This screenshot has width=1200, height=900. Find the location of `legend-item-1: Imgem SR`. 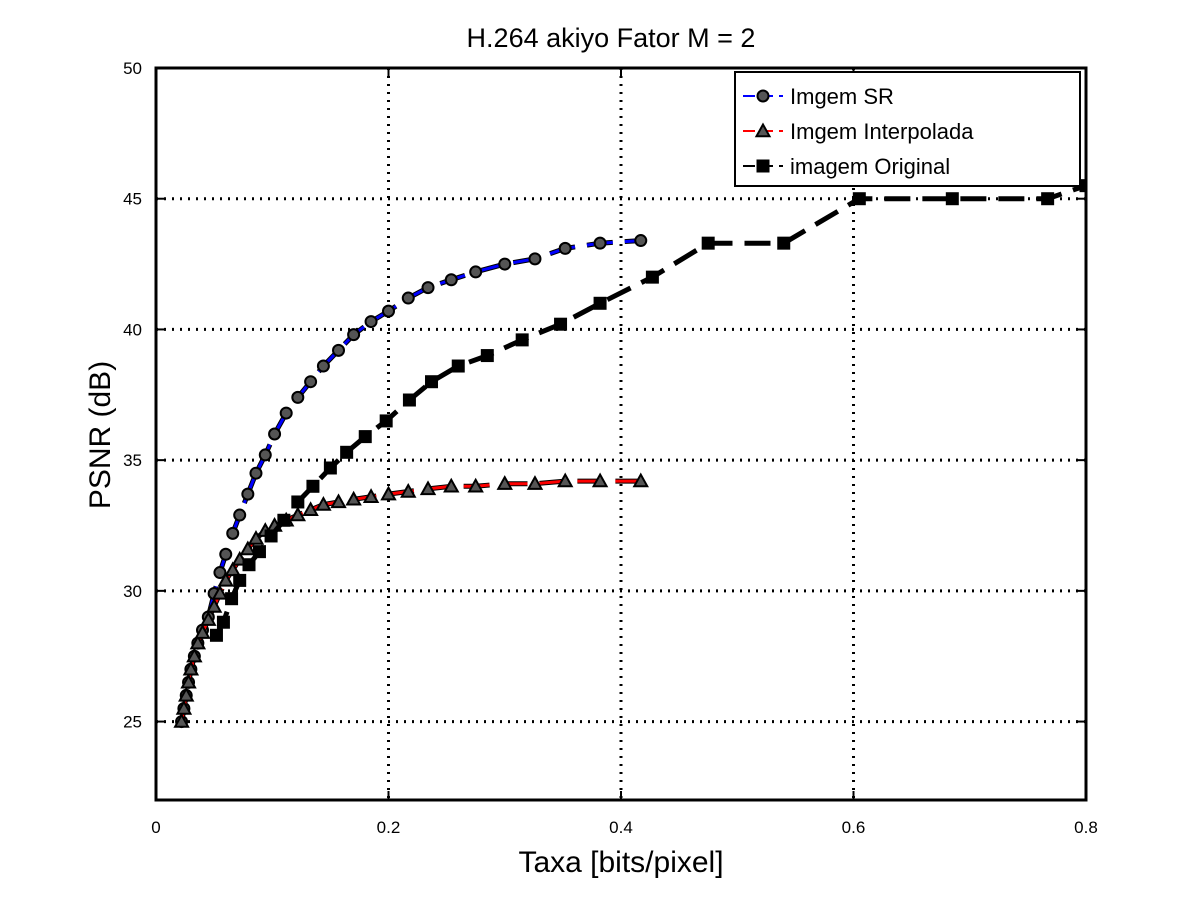

legend-item-1: Imgem SR is located at coordinates (818, 96).